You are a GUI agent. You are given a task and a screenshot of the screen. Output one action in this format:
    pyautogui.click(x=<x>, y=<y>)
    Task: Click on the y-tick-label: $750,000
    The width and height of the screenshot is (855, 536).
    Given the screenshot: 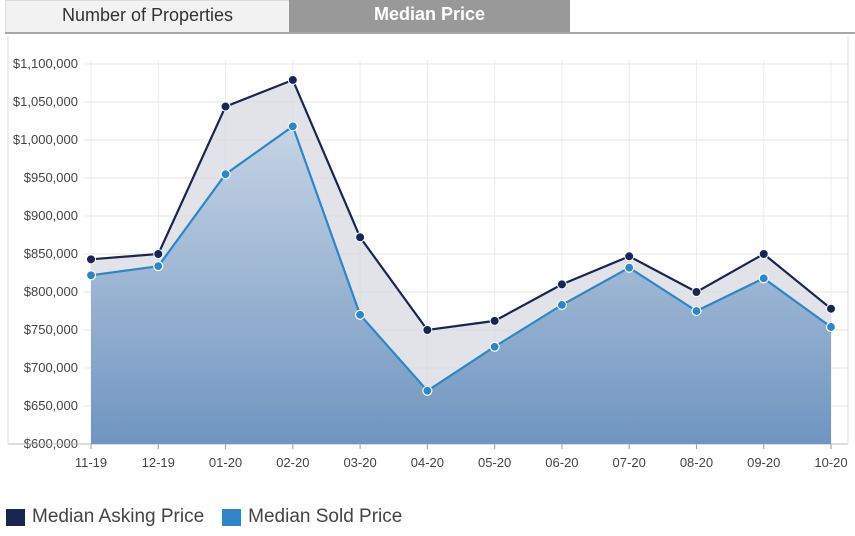 What is the action you would take?
    pyautogui.click(x=51, y=329)
    